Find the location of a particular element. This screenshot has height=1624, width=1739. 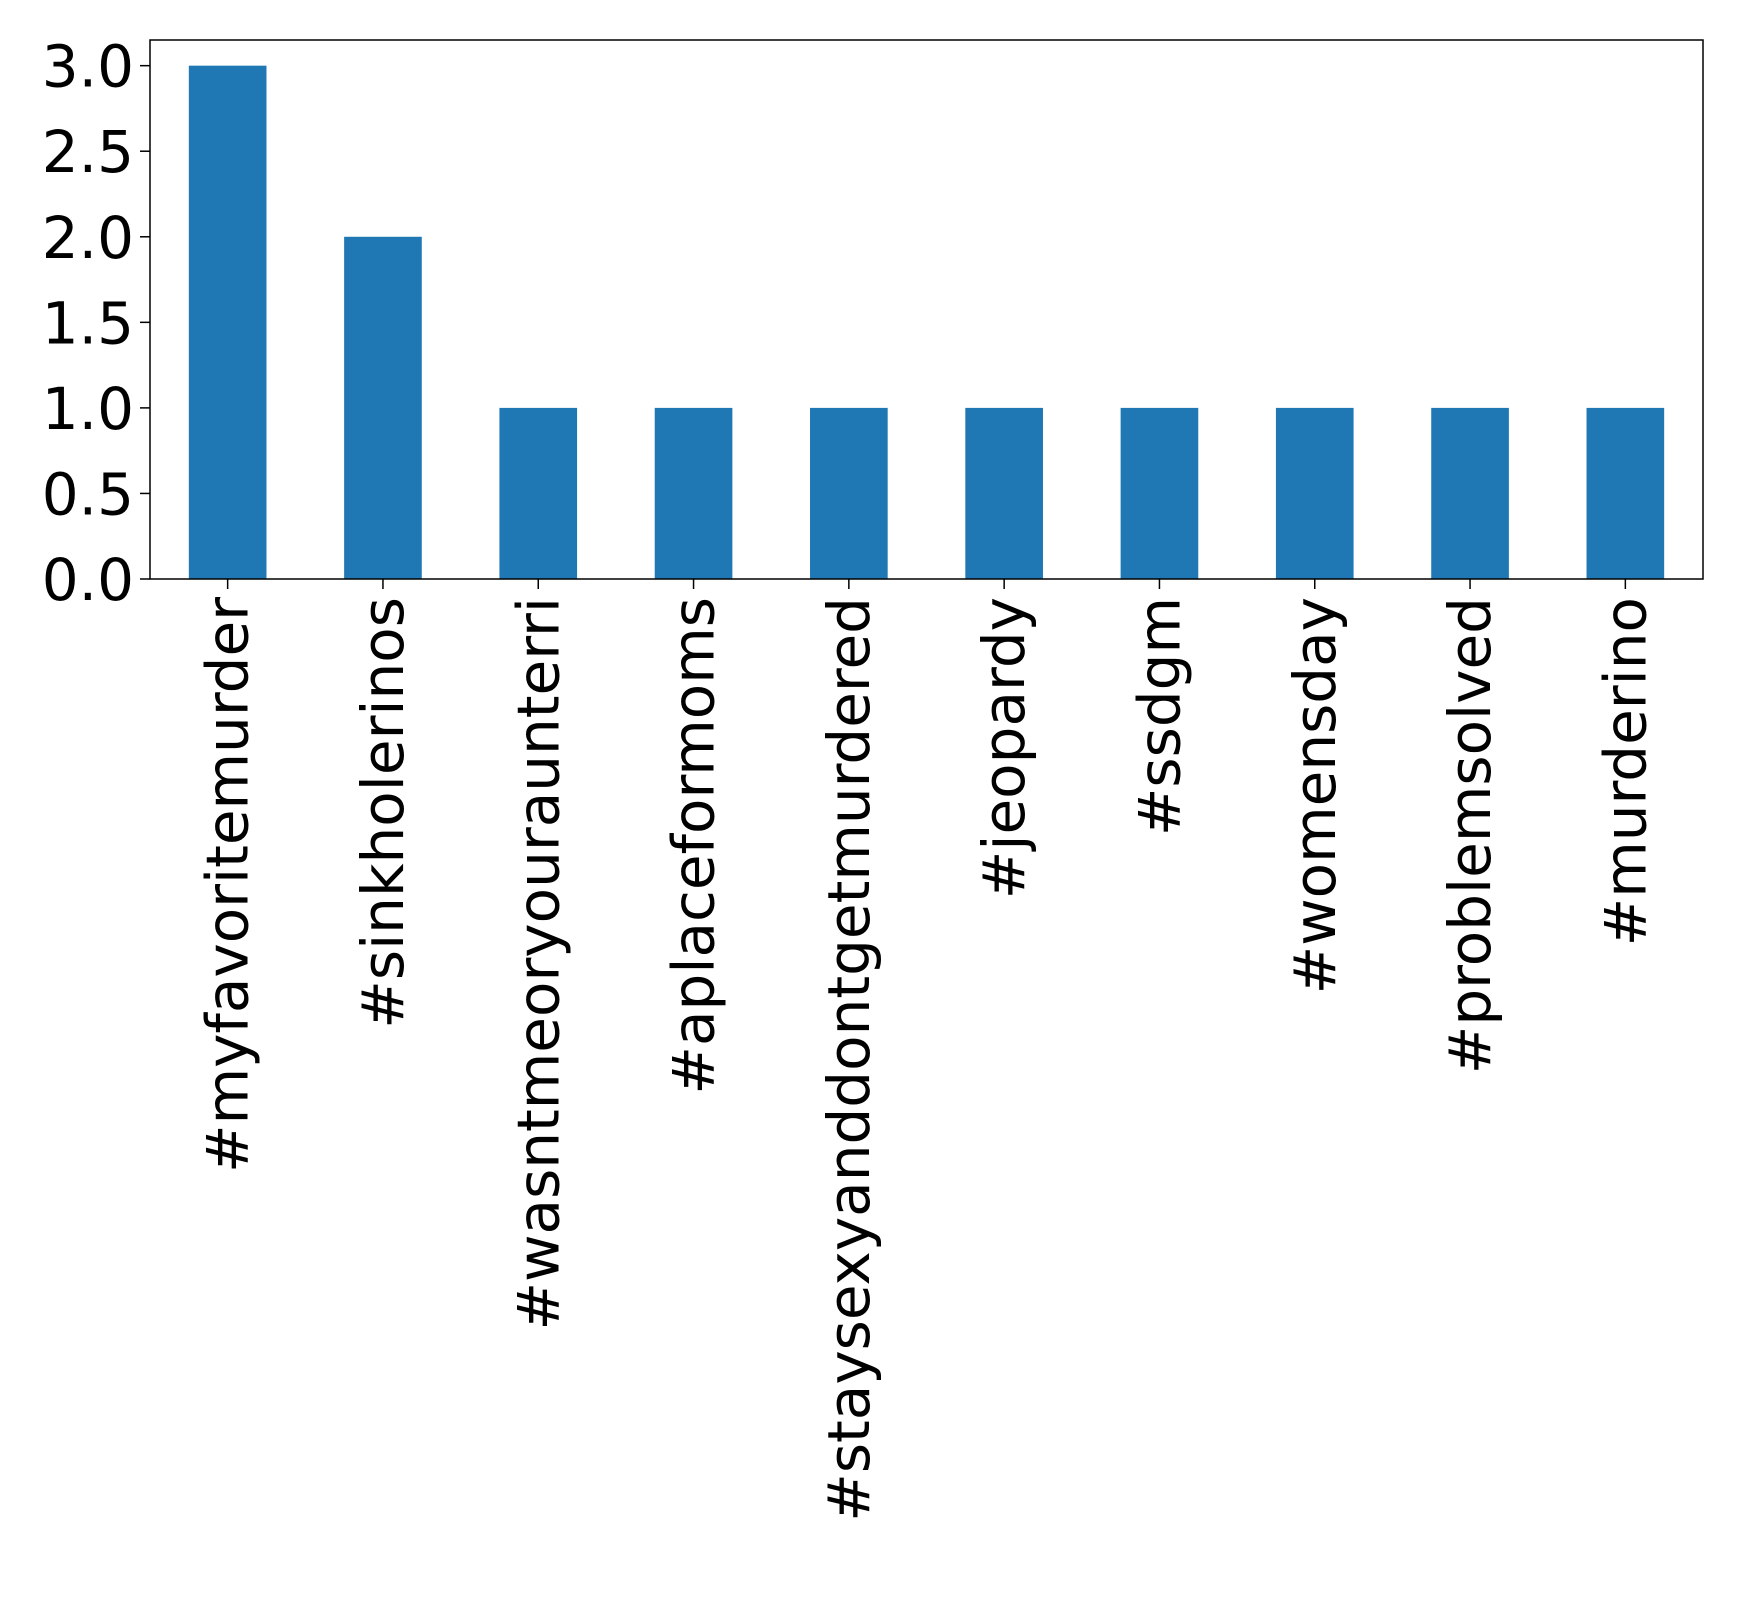

x-tick-label-womensday: #womensday is located at coordinates (1315, 795).